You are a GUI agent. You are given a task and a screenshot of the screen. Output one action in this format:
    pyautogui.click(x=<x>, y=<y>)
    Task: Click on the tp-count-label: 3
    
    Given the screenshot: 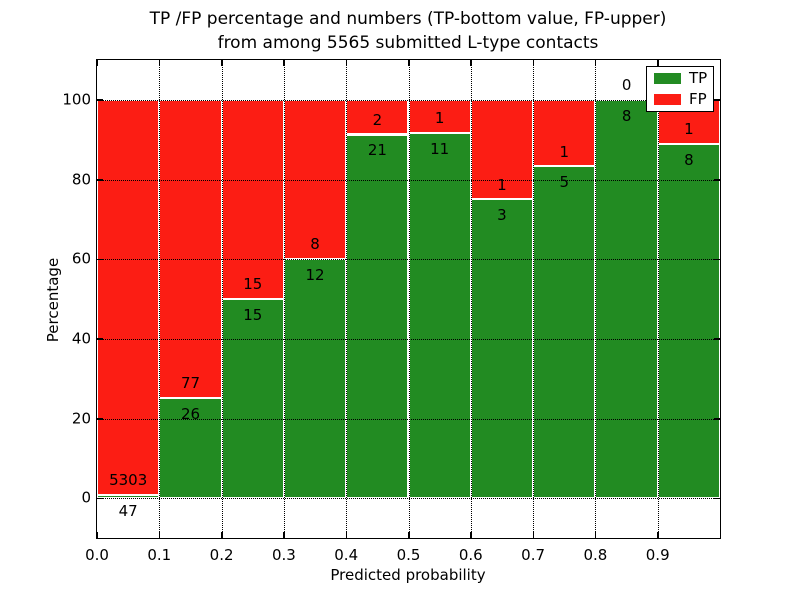 What is the action you would take?
    pyautogui.click(x=502, y=215)
    